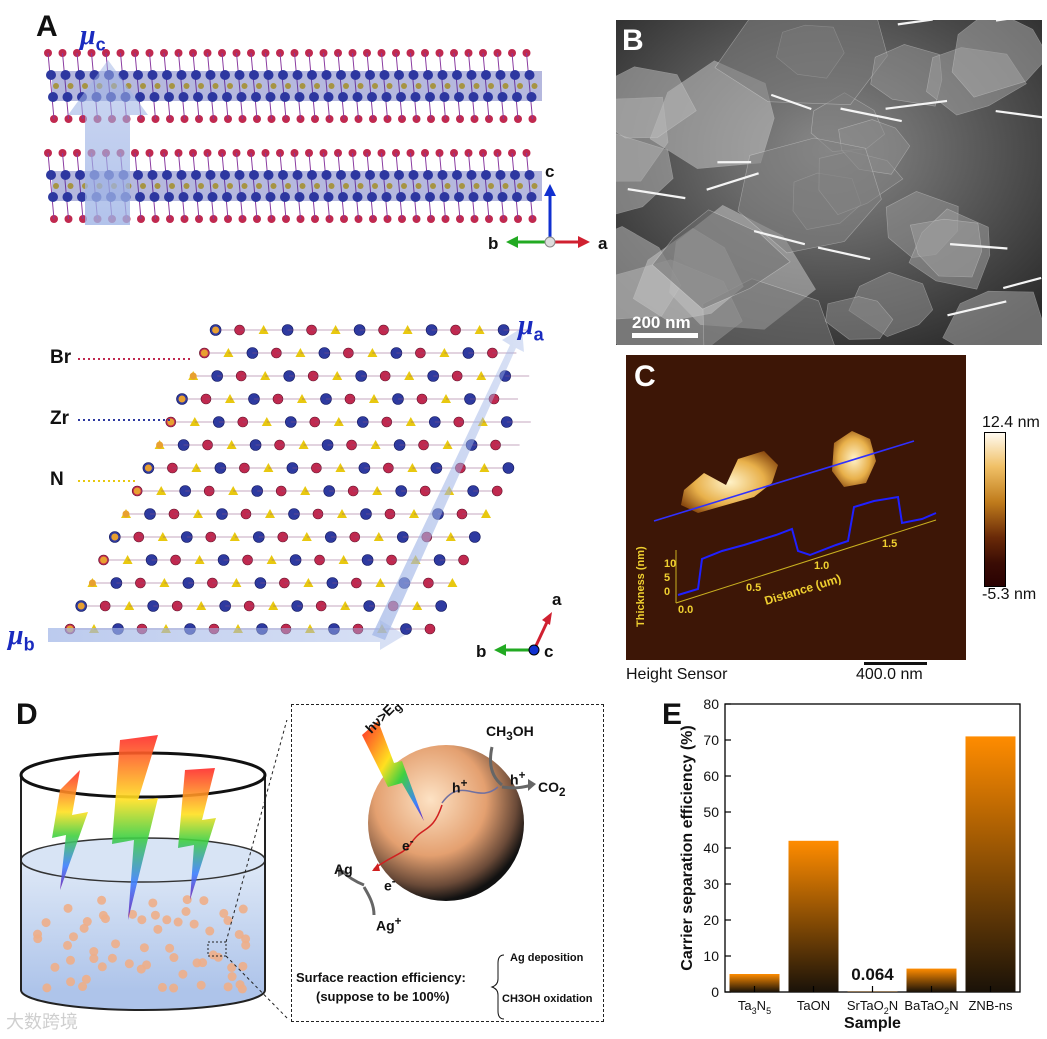 This screenshot has height=1039, width=1047. I want to click on mu-a-arrow, so click(448, 484).